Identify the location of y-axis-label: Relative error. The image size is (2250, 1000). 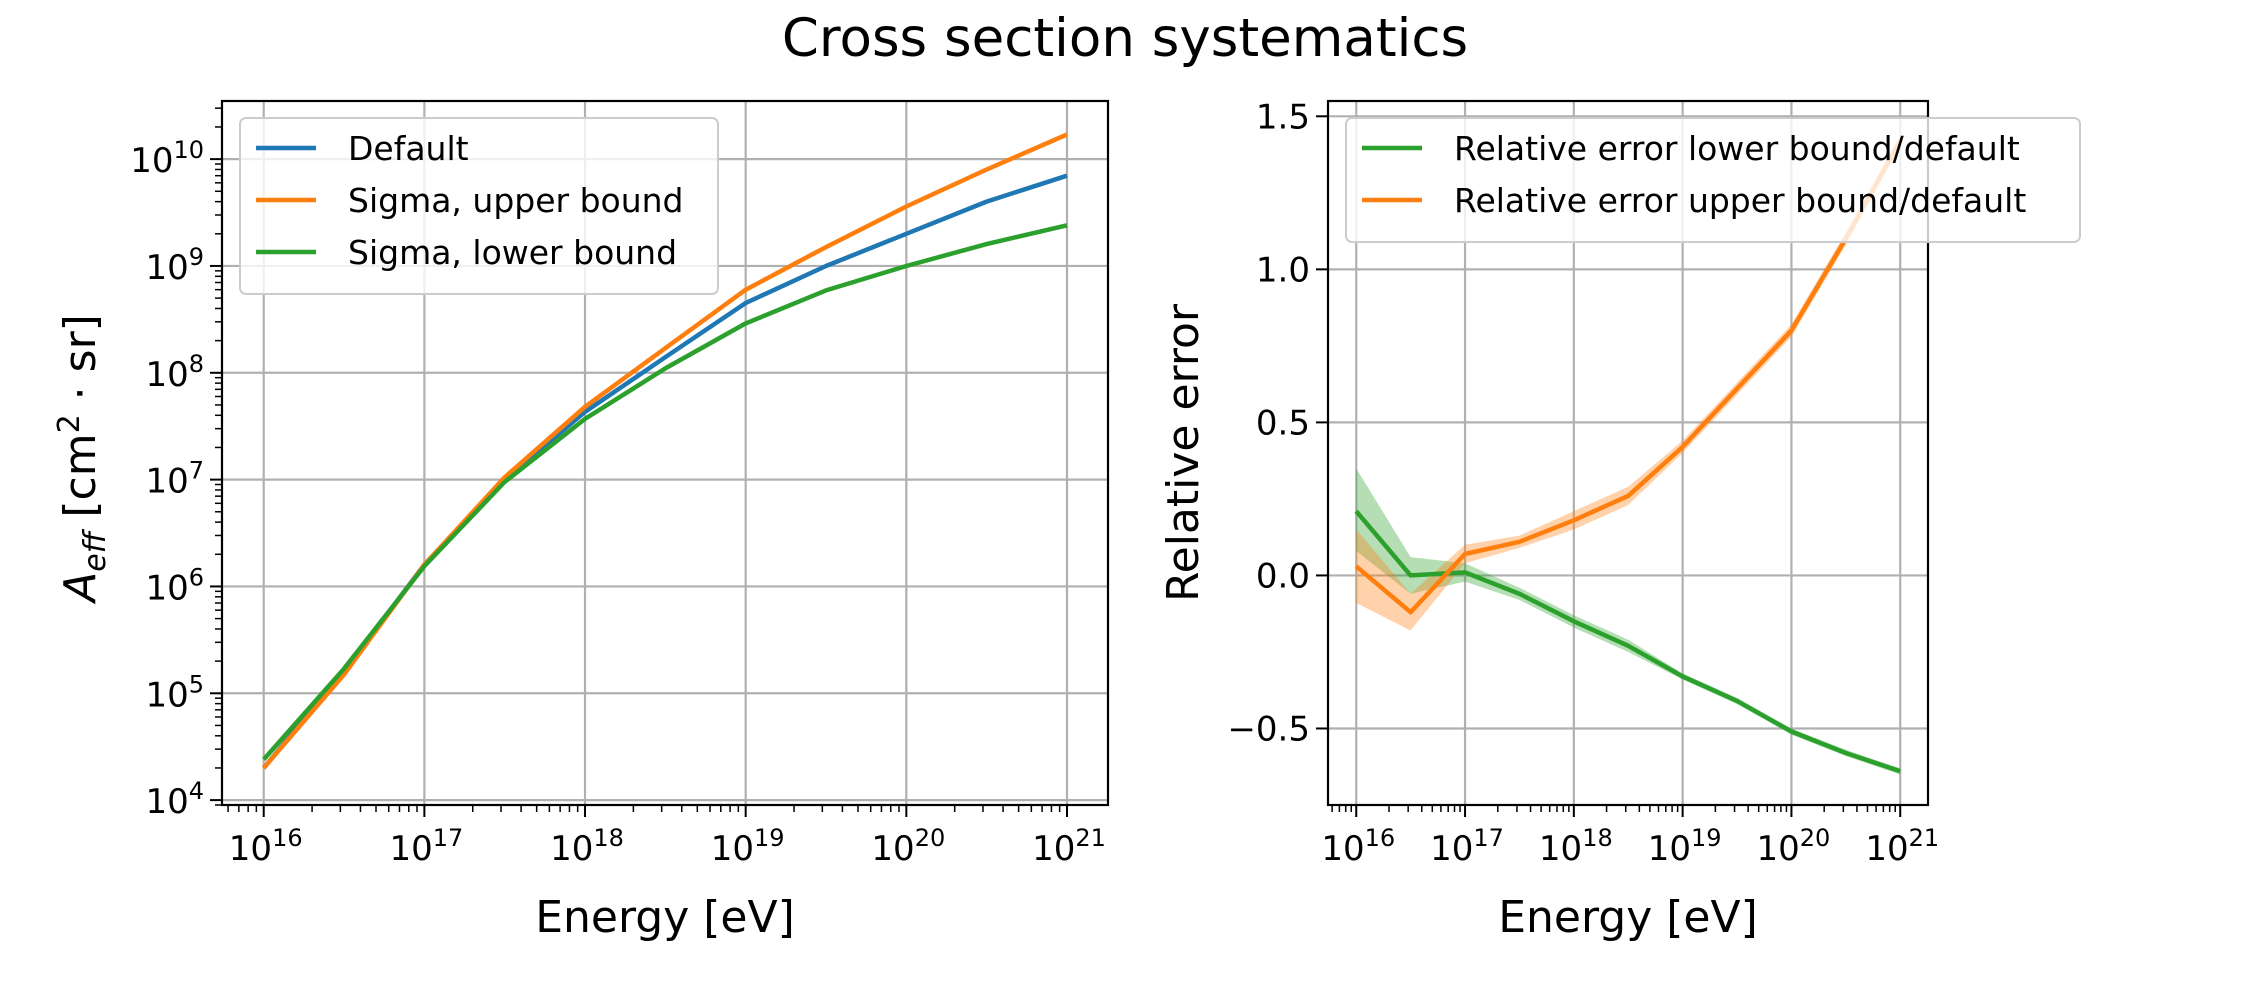
(1183, 452).